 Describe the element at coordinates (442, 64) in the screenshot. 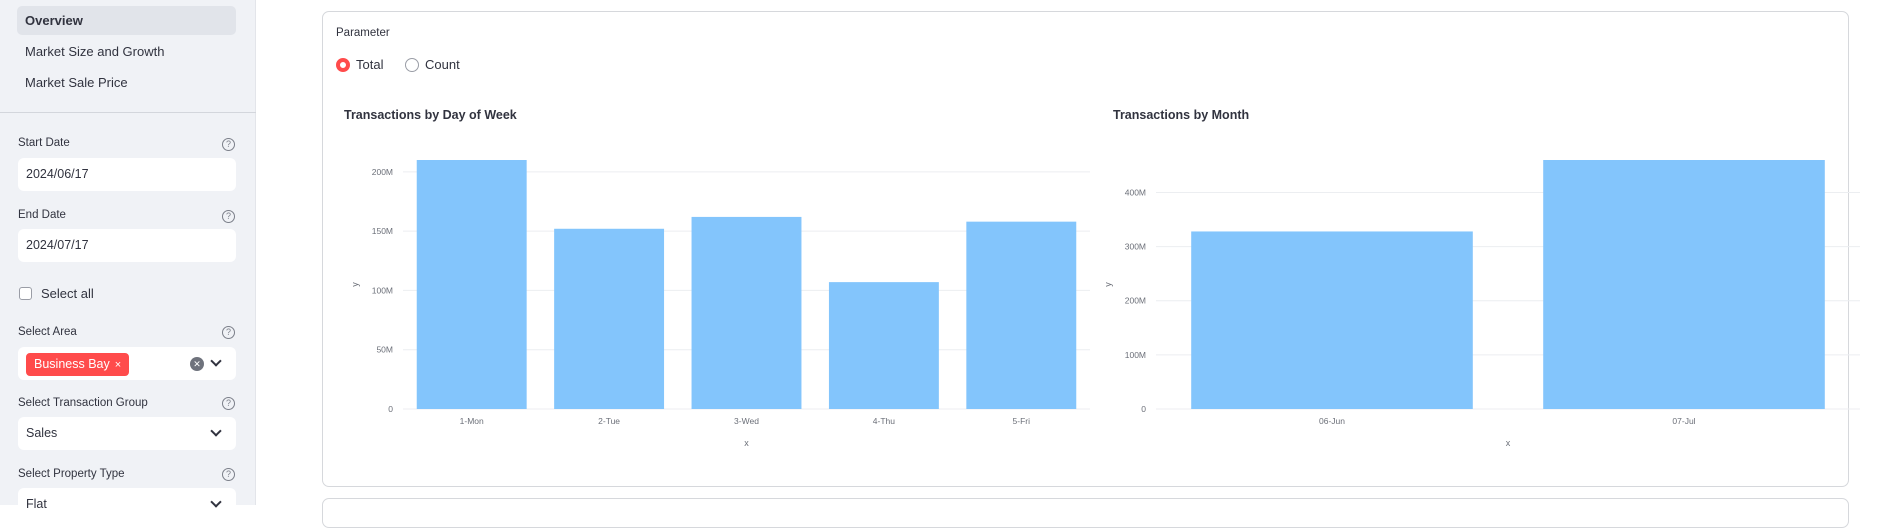

I see `radio-count-label: Count` at that location.